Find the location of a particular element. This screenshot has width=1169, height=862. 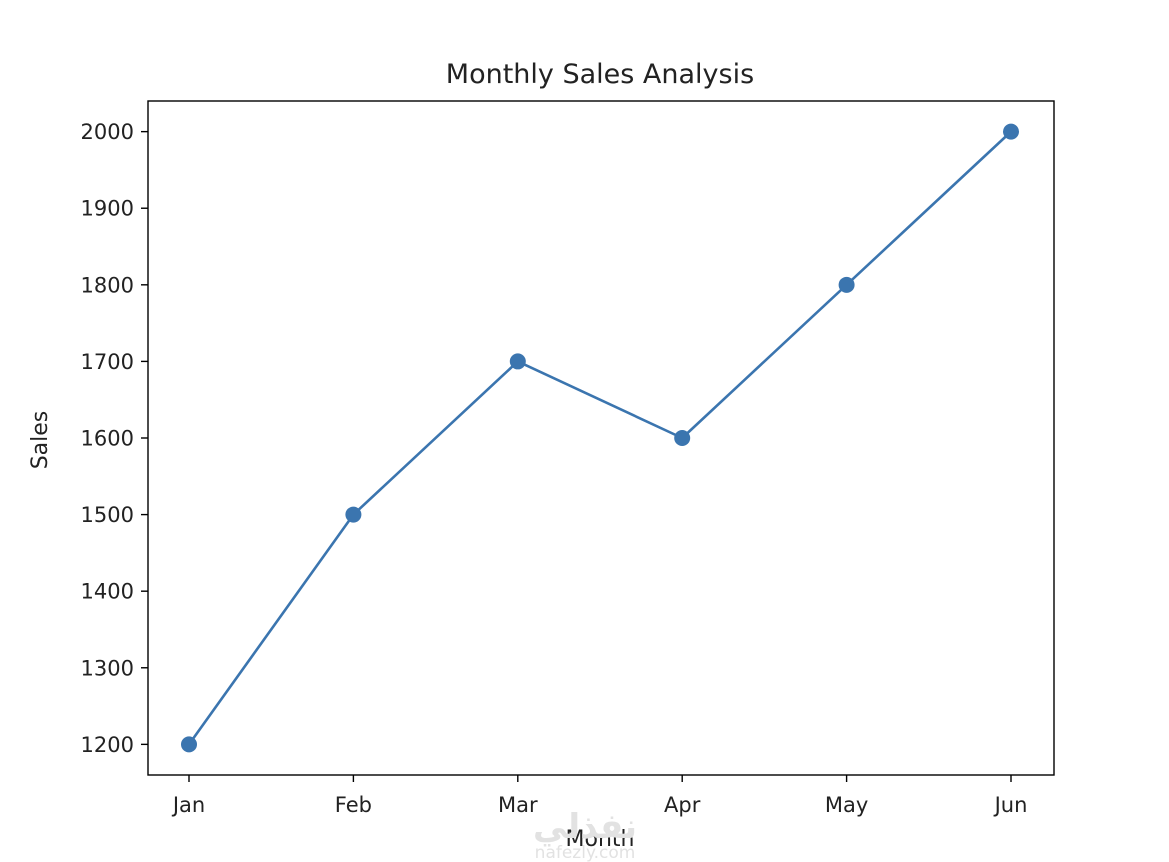

watermark: نفذلي nafezly.com is located at coordinates (585, 834).